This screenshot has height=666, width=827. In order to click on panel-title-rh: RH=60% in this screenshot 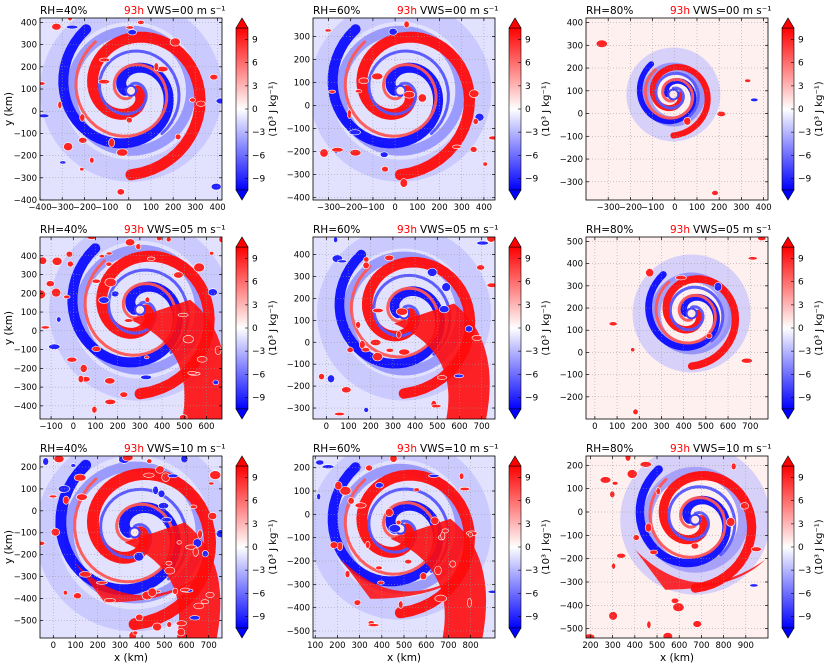, I will do `click(336, 11)`.